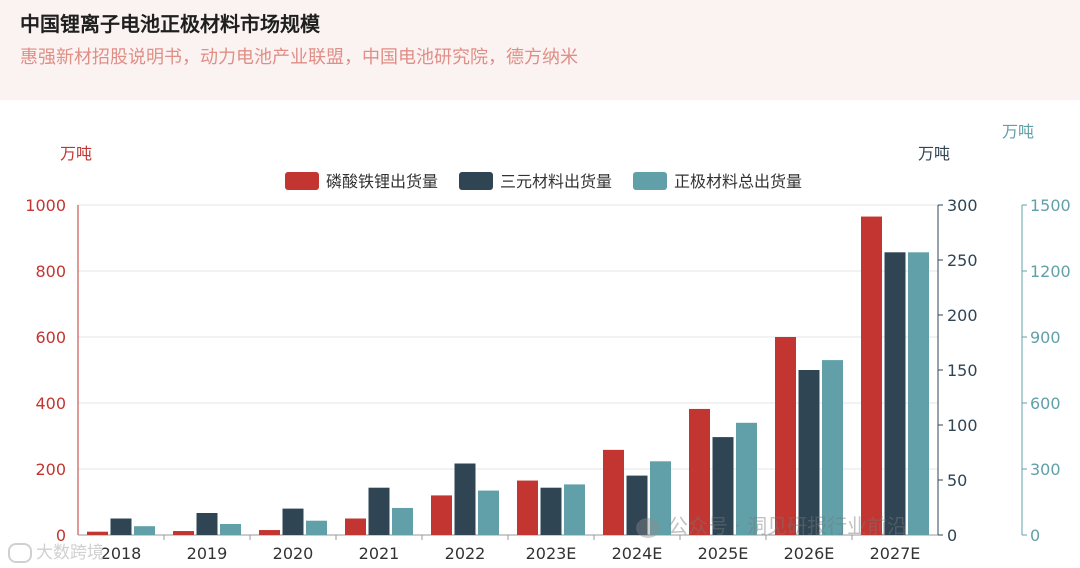 This screenshot has width=1080, height=568. Describe the element at coordinates (1035, 535) in the screenshot. I see `right-axis-tick-label: 0` at that location.